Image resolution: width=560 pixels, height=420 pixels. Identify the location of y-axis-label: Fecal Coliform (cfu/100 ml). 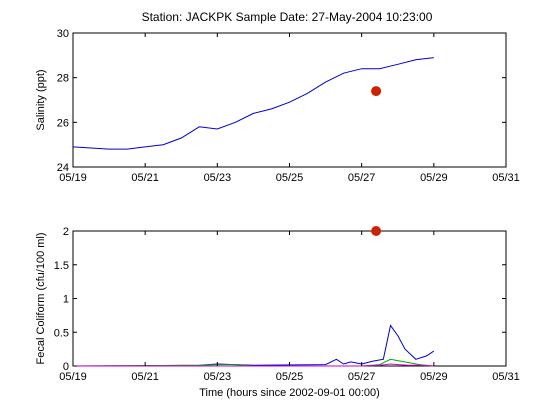
(41, 298).